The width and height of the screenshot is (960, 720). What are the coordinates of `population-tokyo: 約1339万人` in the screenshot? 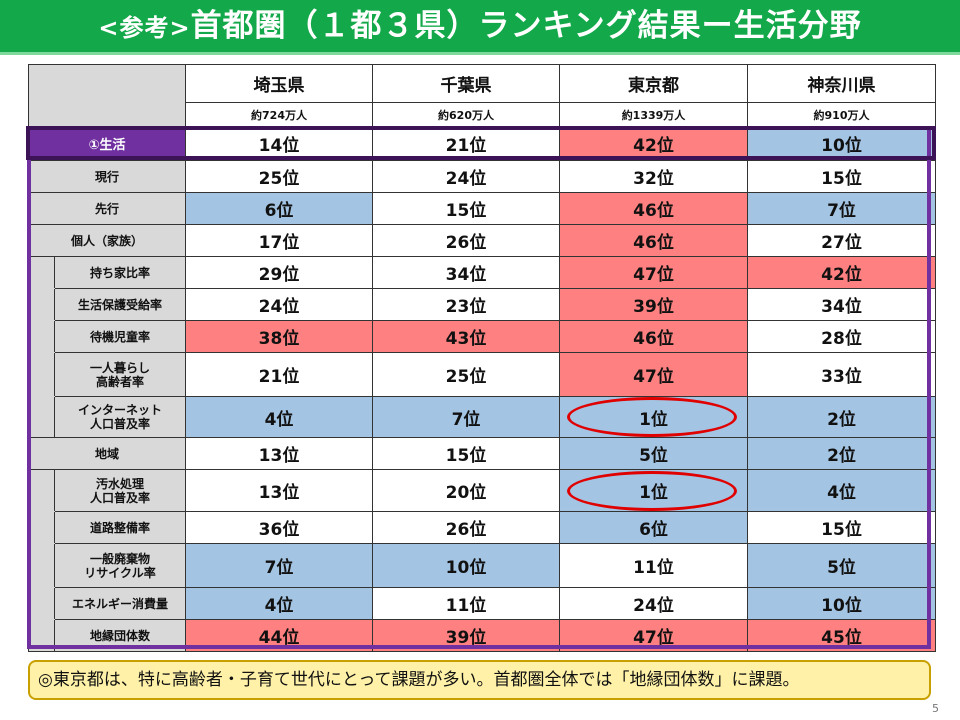 It's located at (653, 114).